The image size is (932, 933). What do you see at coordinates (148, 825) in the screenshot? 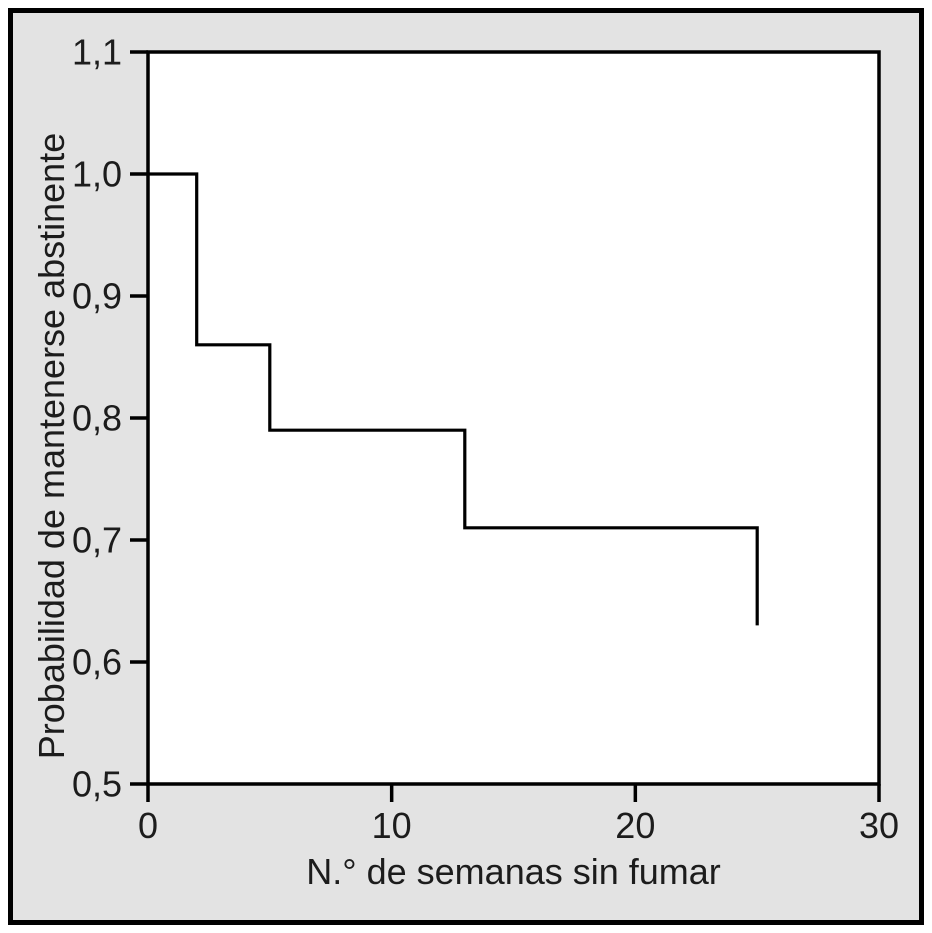
I see `x-tick-label: 0` at bounding box center [148, 825].